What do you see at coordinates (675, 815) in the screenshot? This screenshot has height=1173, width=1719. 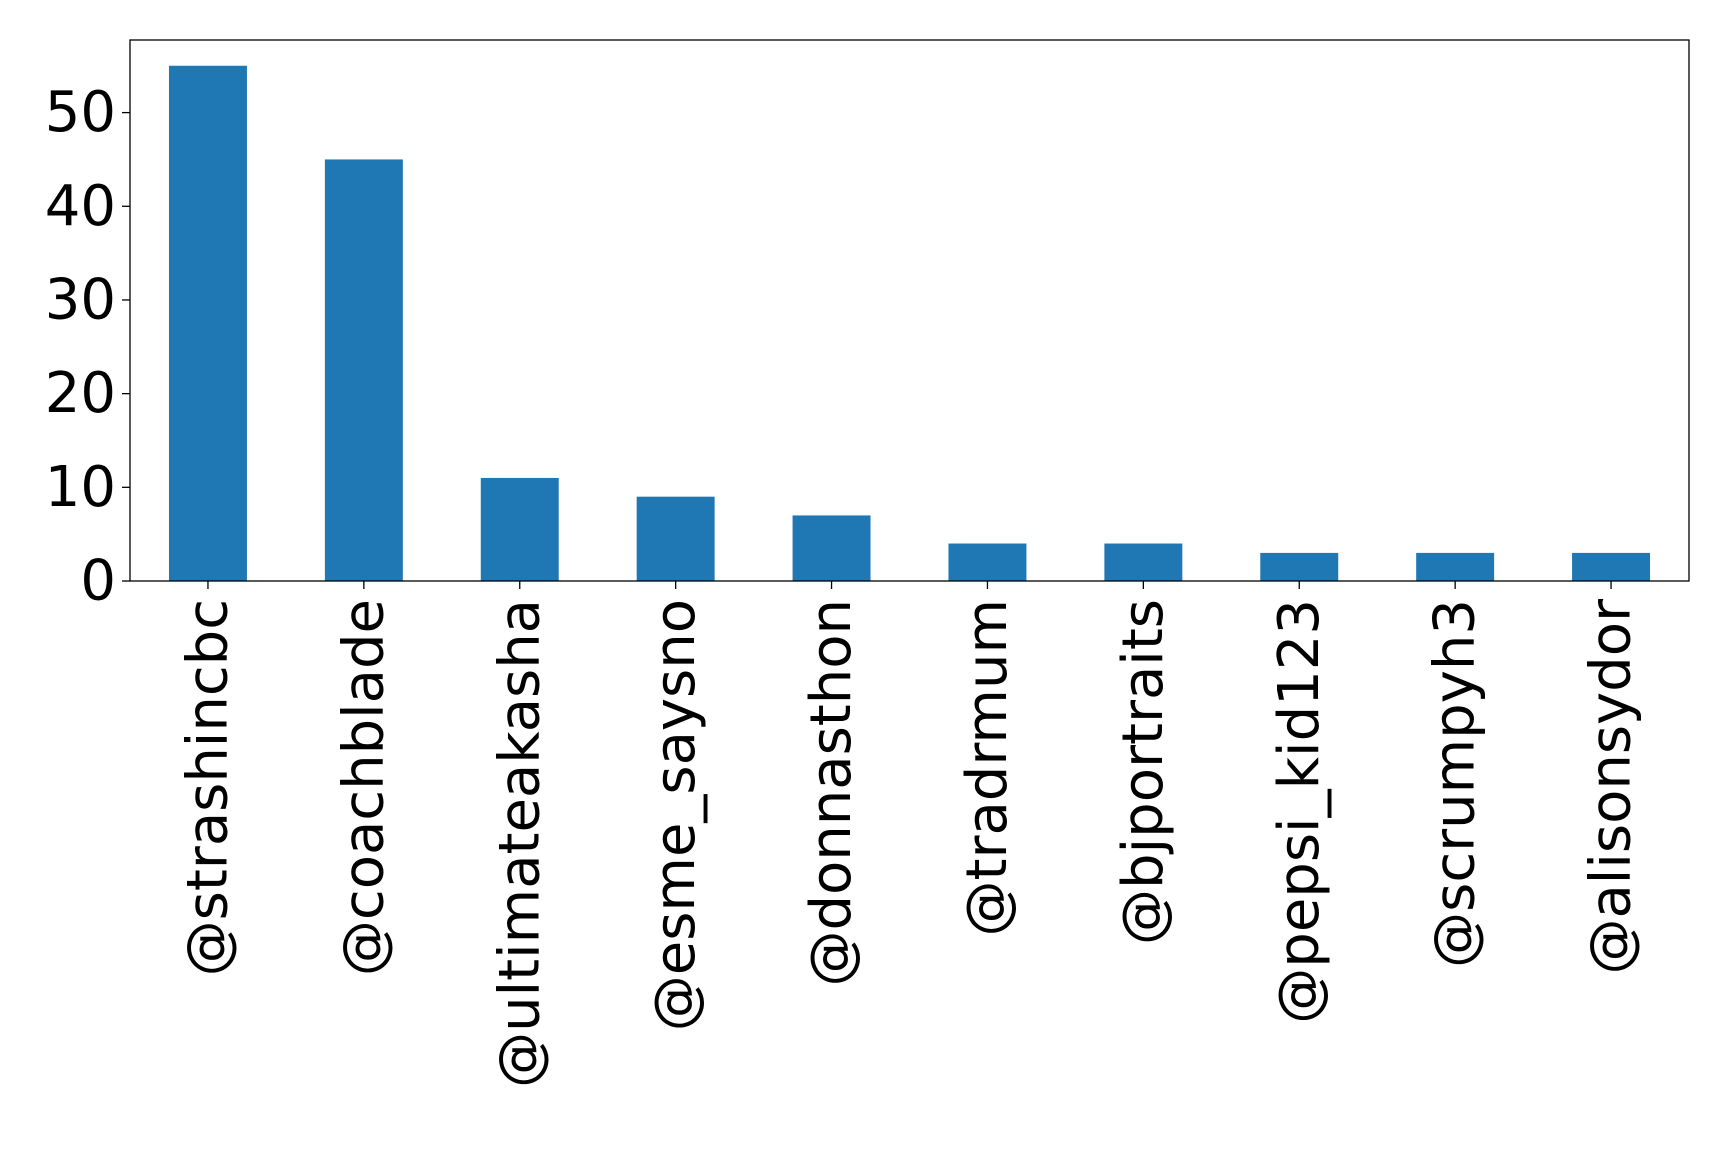 I see `x-tick-label: @esme_saysno` at bounding box center [675, 815].